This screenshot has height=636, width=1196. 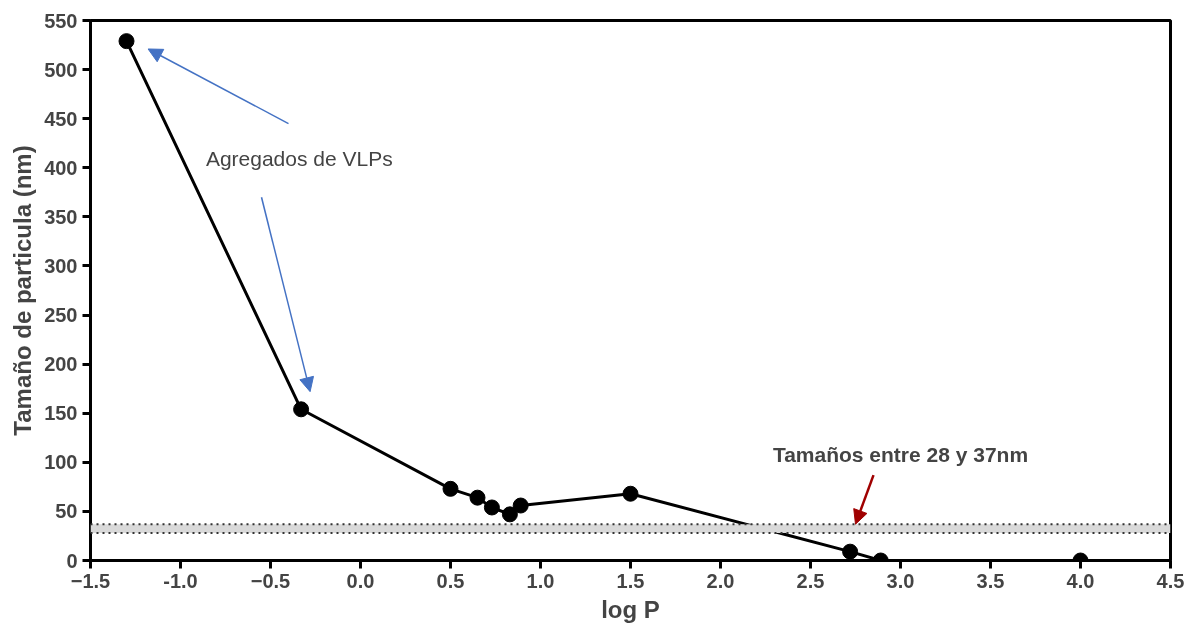 What do you see at coordinates (61, 462) in the screenshot?
I see `y-tick-label: 100` at bounding box center [61, 462].